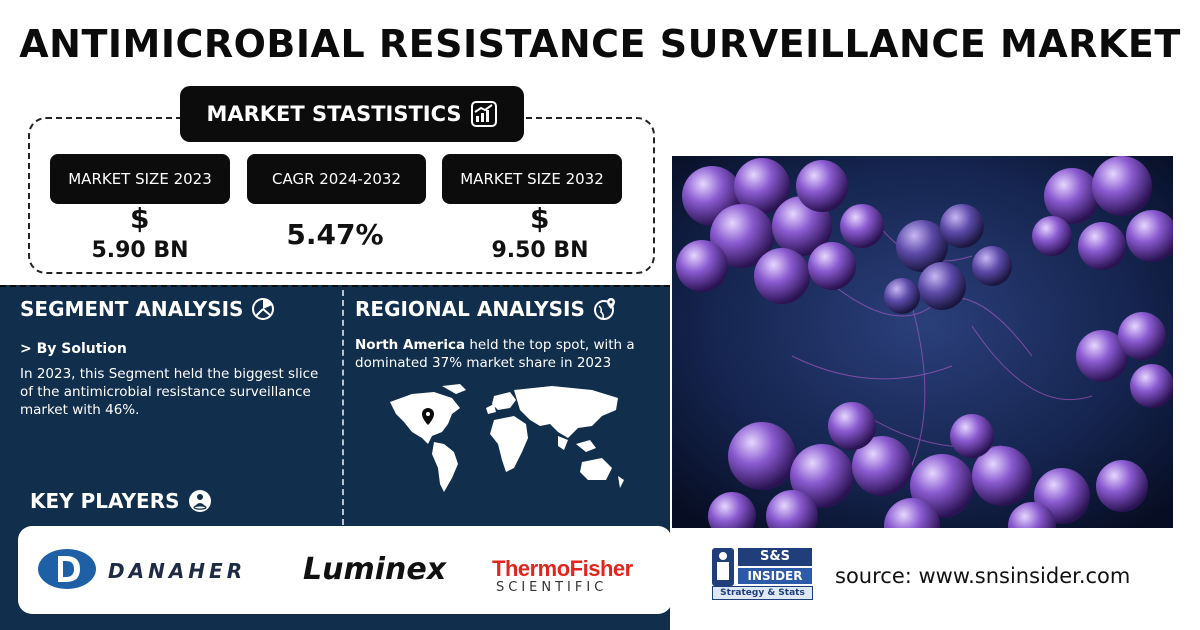 This screenshot has height=630, width=1200. Describe the element at coordinates (428, 416) in the screenshot. I see `location-pin-icon` at that location.